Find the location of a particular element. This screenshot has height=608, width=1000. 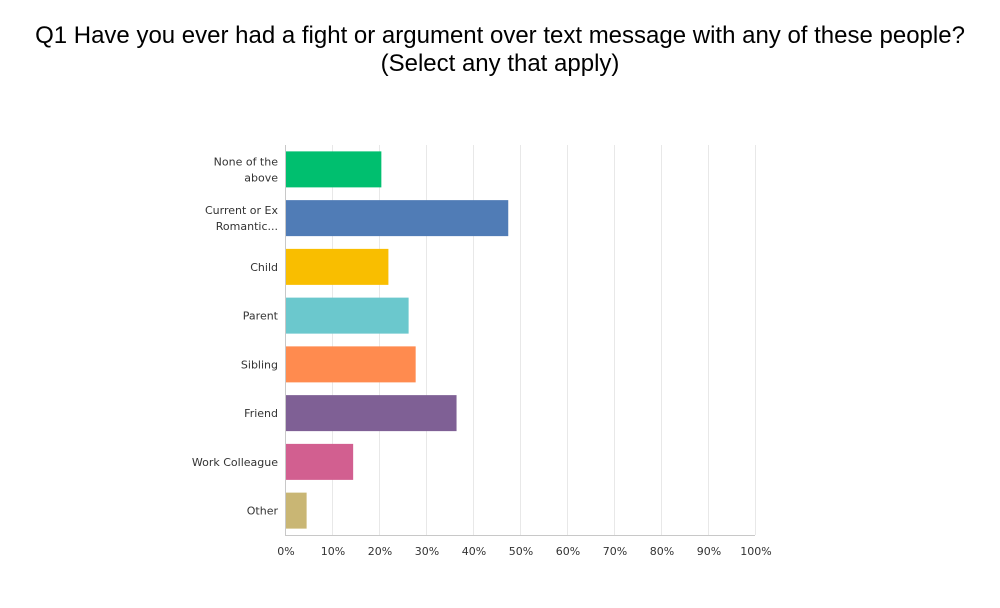

x-tick-label: 30% is located at coordinates (427, 551).